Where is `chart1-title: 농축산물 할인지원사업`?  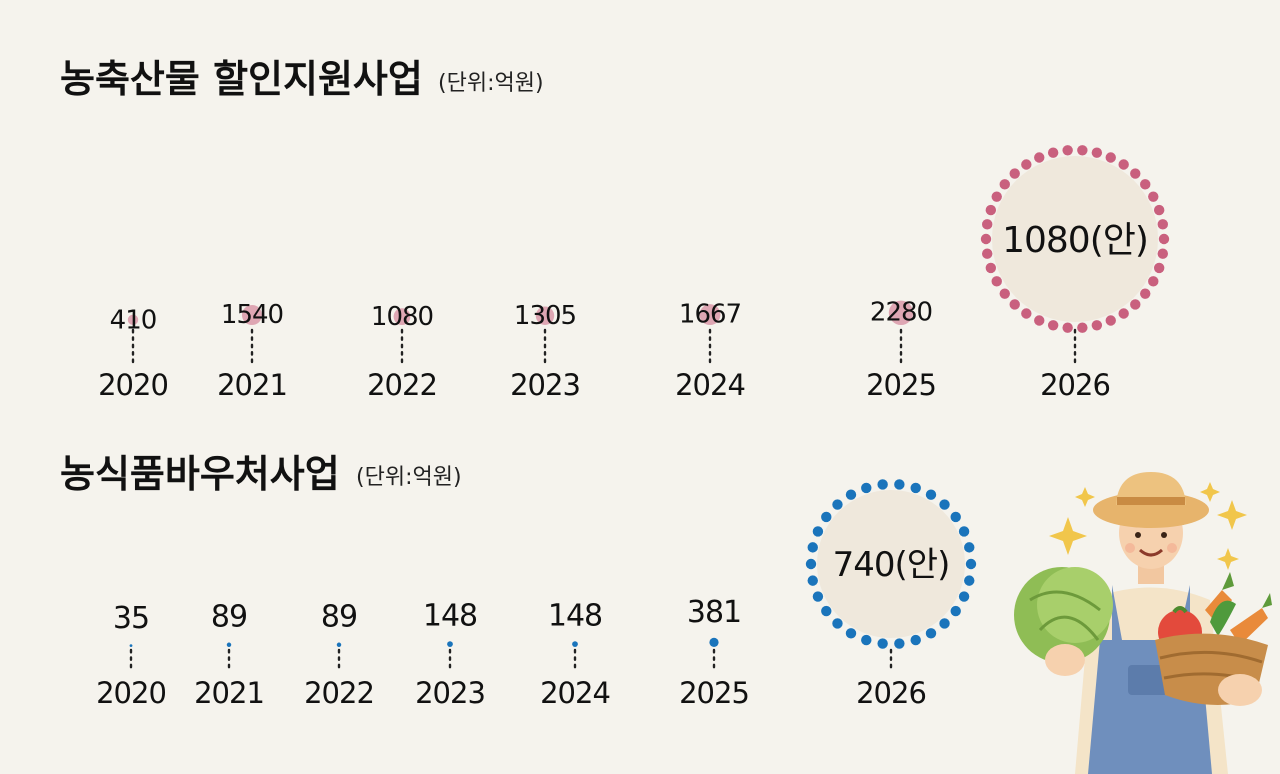
chart1-title: 농축산물 할인지원사업 is located at coordinates (241, 79).